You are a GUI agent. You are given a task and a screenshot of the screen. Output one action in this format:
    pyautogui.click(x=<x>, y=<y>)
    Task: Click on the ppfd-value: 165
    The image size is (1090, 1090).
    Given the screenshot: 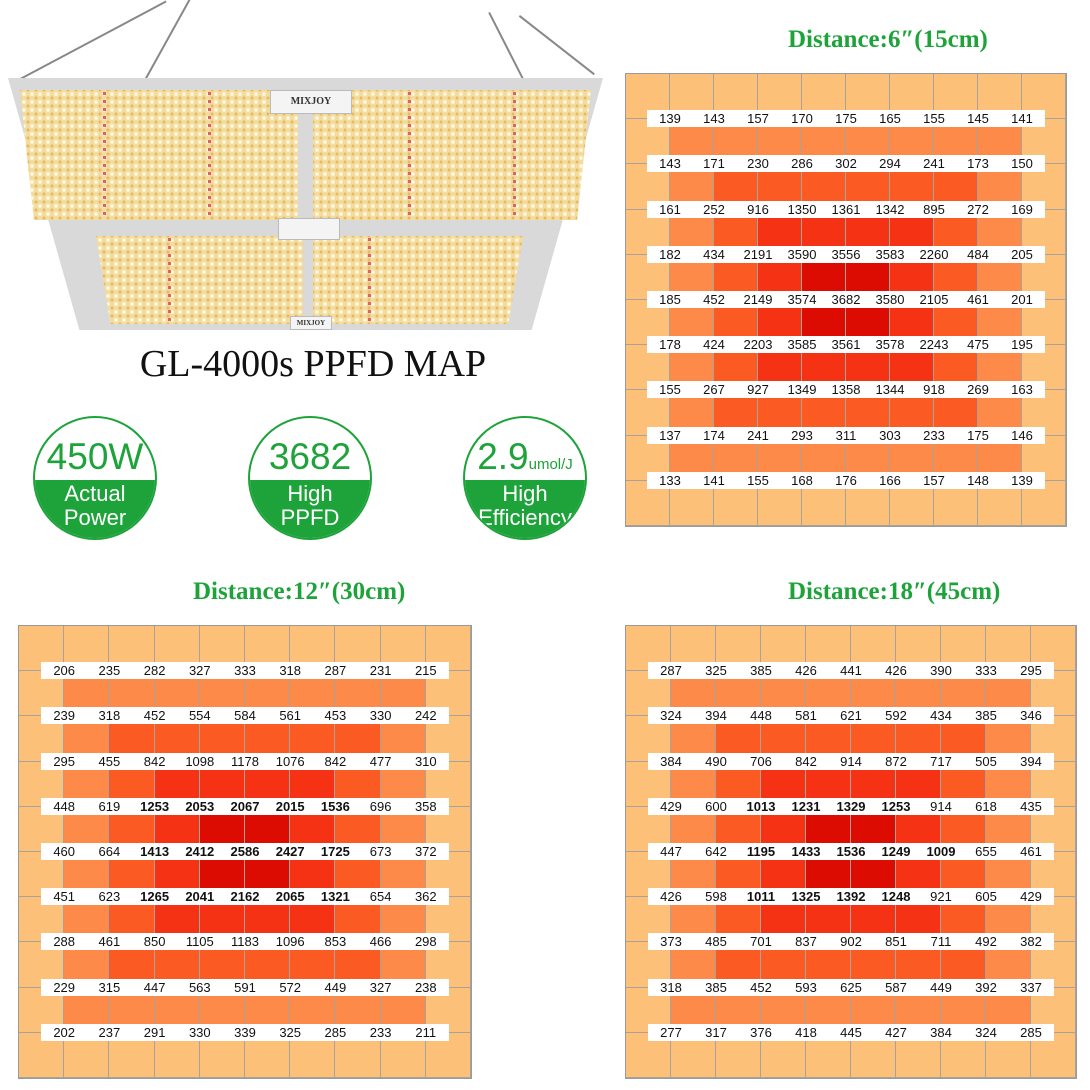 What is the action you would take?
    pyautogui.click(x=890, y=119)
    